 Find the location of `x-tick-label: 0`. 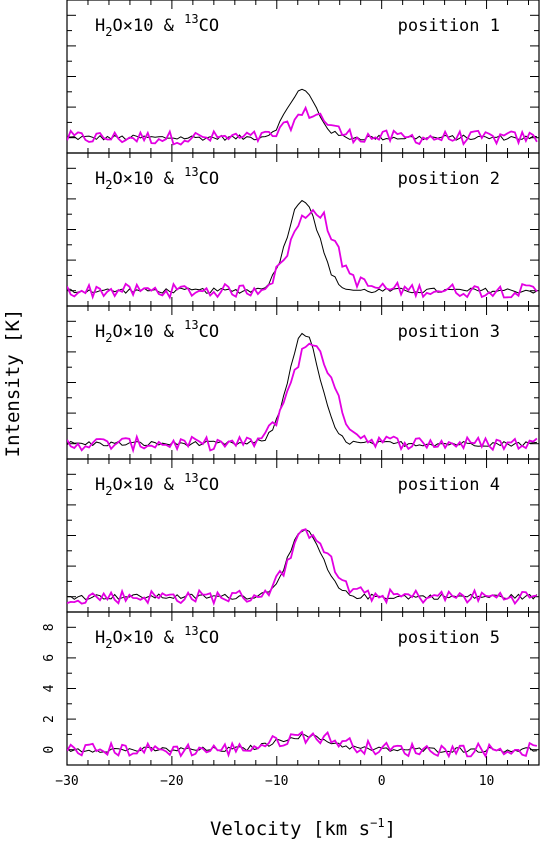

x-tick-label: 0 is located at coordinates (382, 781).